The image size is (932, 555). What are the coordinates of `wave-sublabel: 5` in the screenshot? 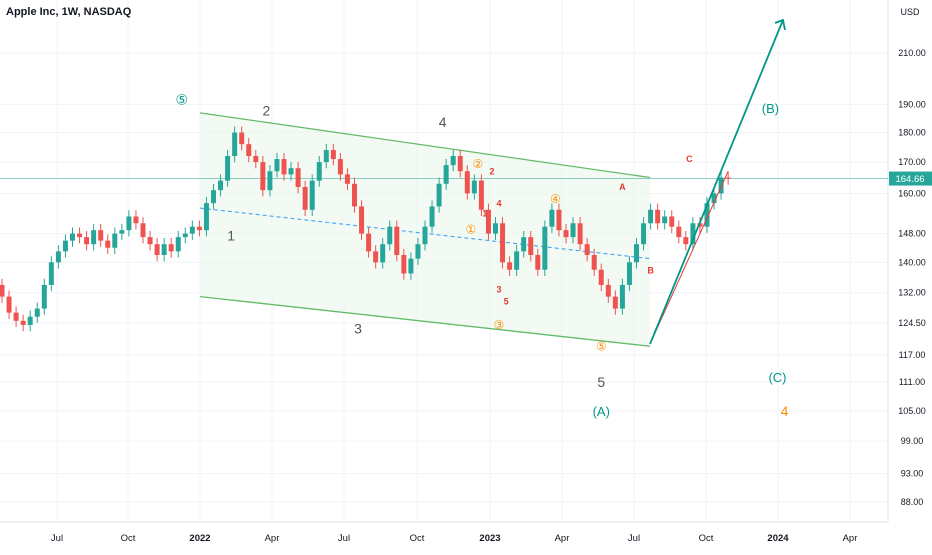 It's located at (506, 302).